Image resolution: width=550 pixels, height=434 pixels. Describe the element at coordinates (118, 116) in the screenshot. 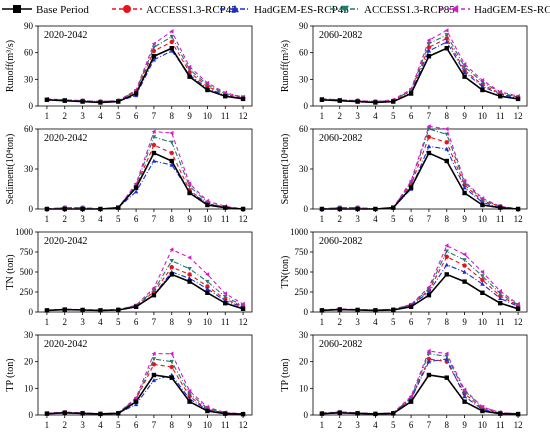

I see `x-tick-label: 5` at that location.